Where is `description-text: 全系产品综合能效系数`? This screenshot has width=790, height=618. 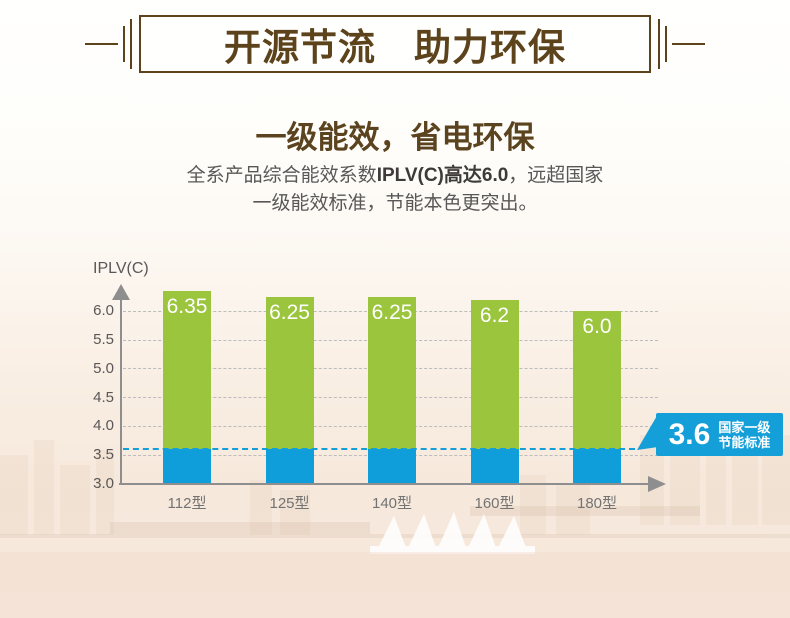 description-text: 全系产品综合能效系数 is located at coordinates (281, 175).